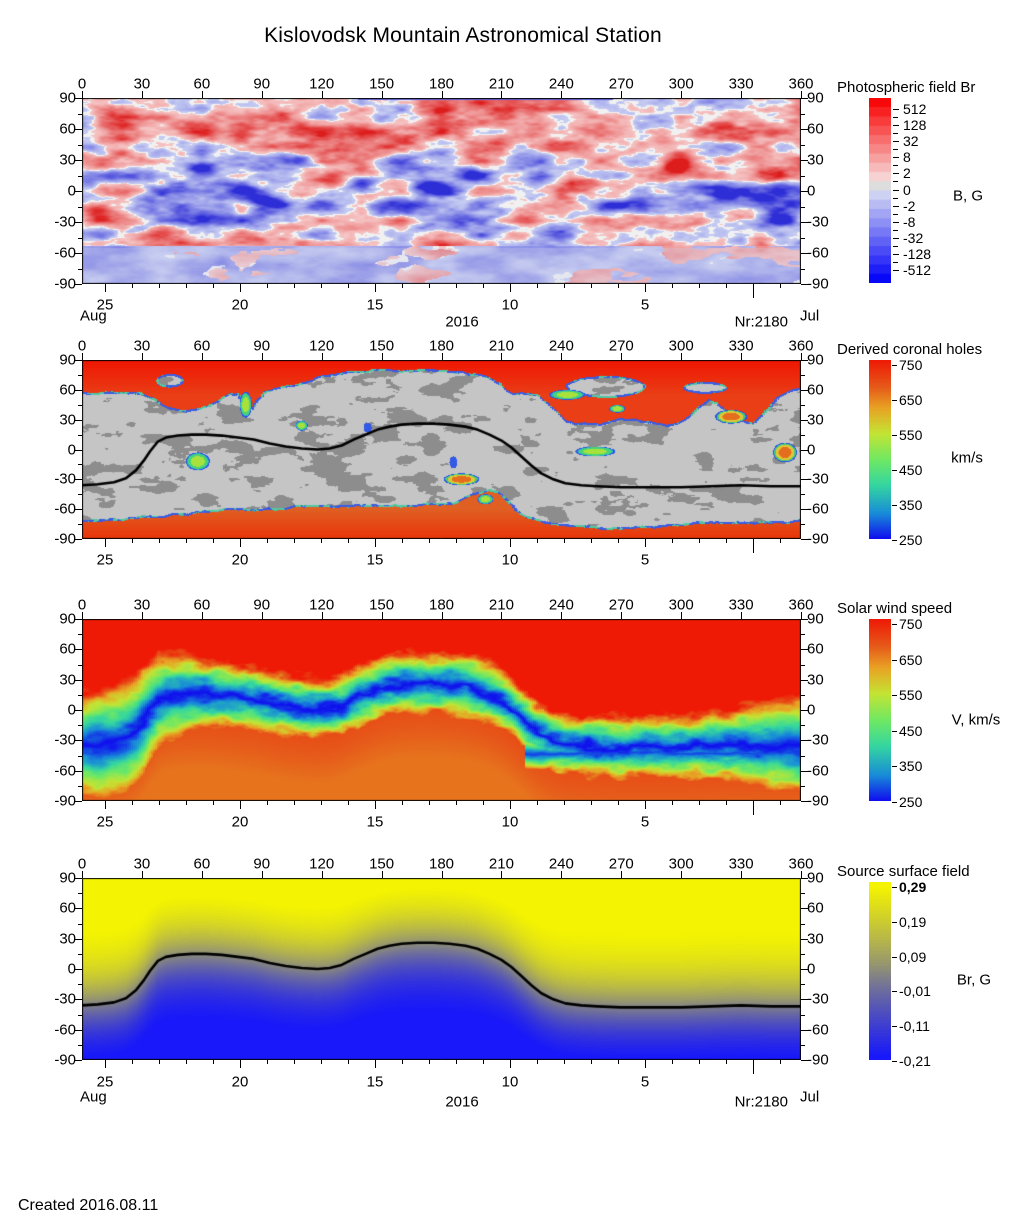 The width and height of the screenshot is (1020, 1223). I want to click on lat-tick-label-left: -60, so click(65, 253).